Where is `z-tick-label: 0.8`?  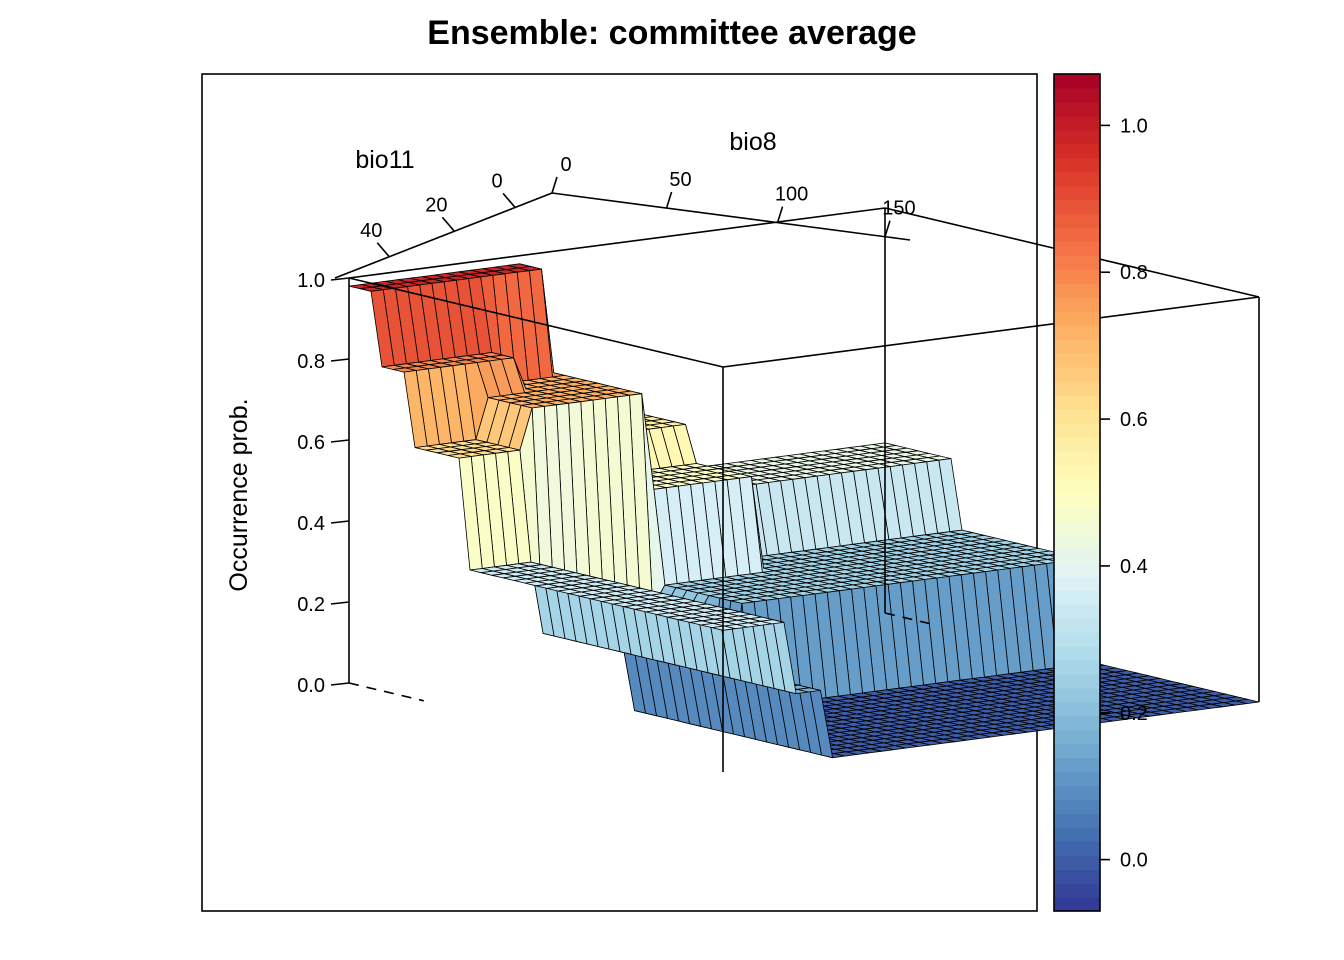
z-tick-label: 0.8 is located at coordinates (311, 362).